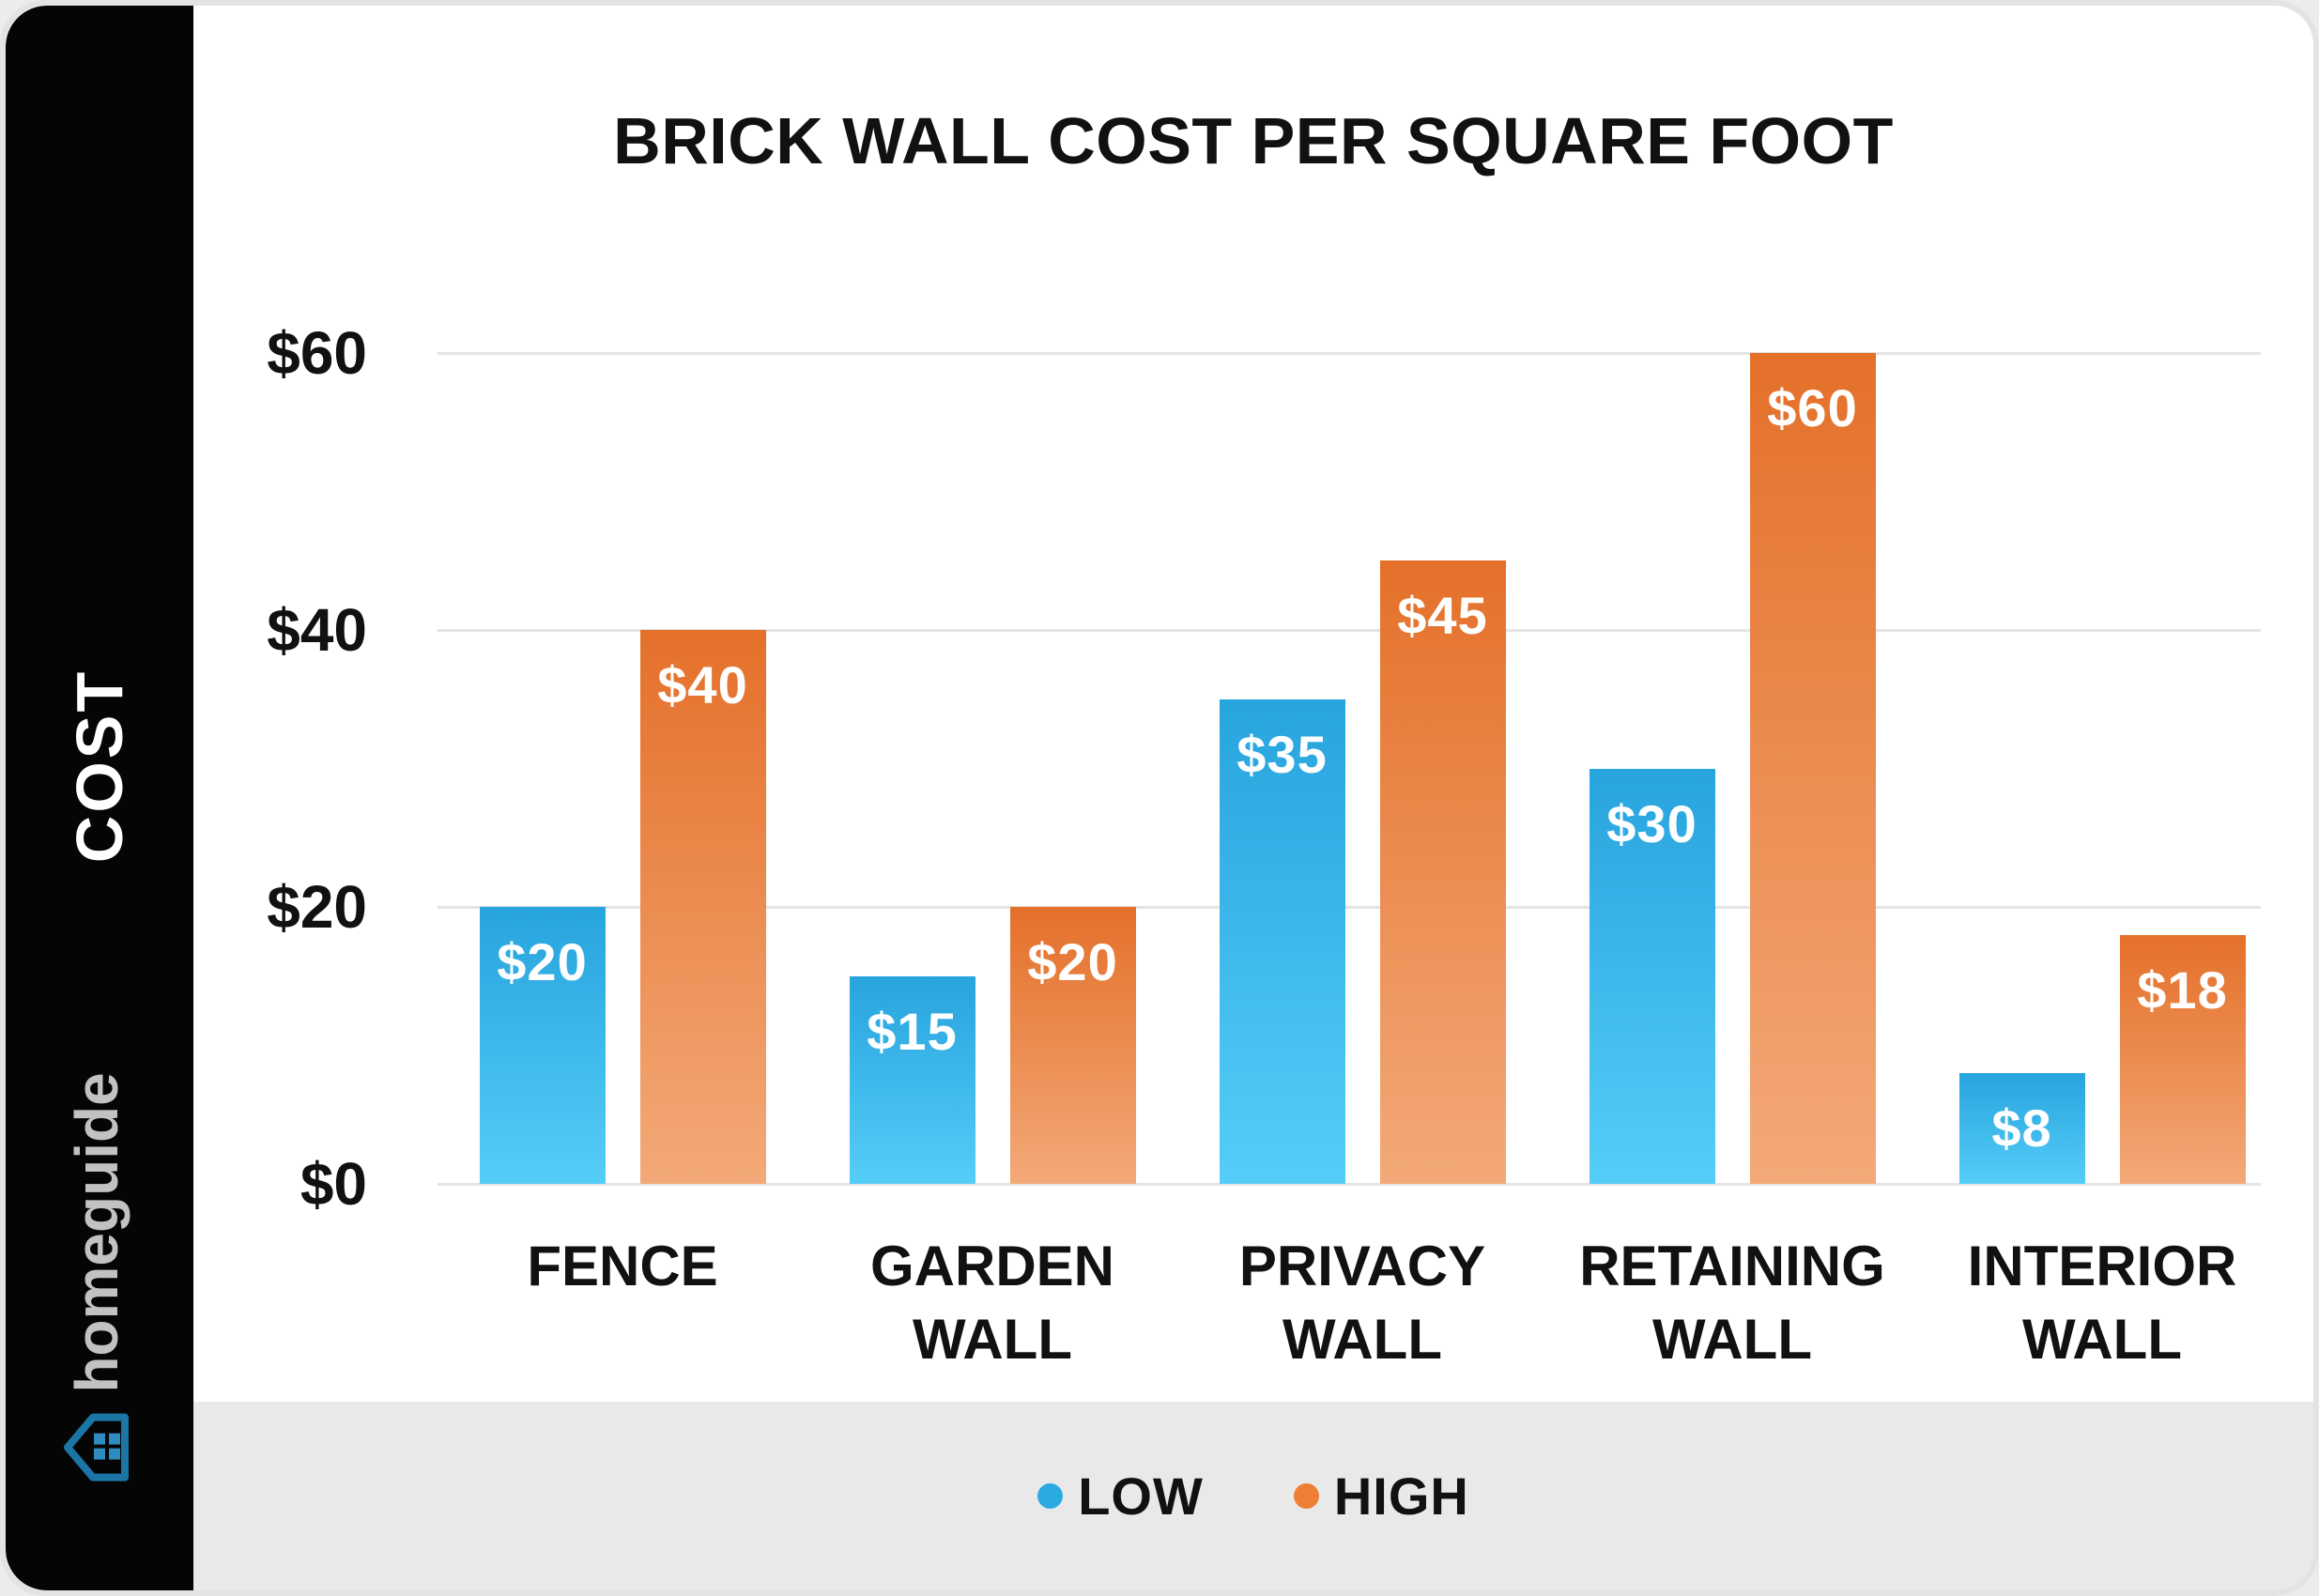  Describe the element at coordinates (1652, 823) in the screenshot. I see `bar-value-label: $30` at that location.